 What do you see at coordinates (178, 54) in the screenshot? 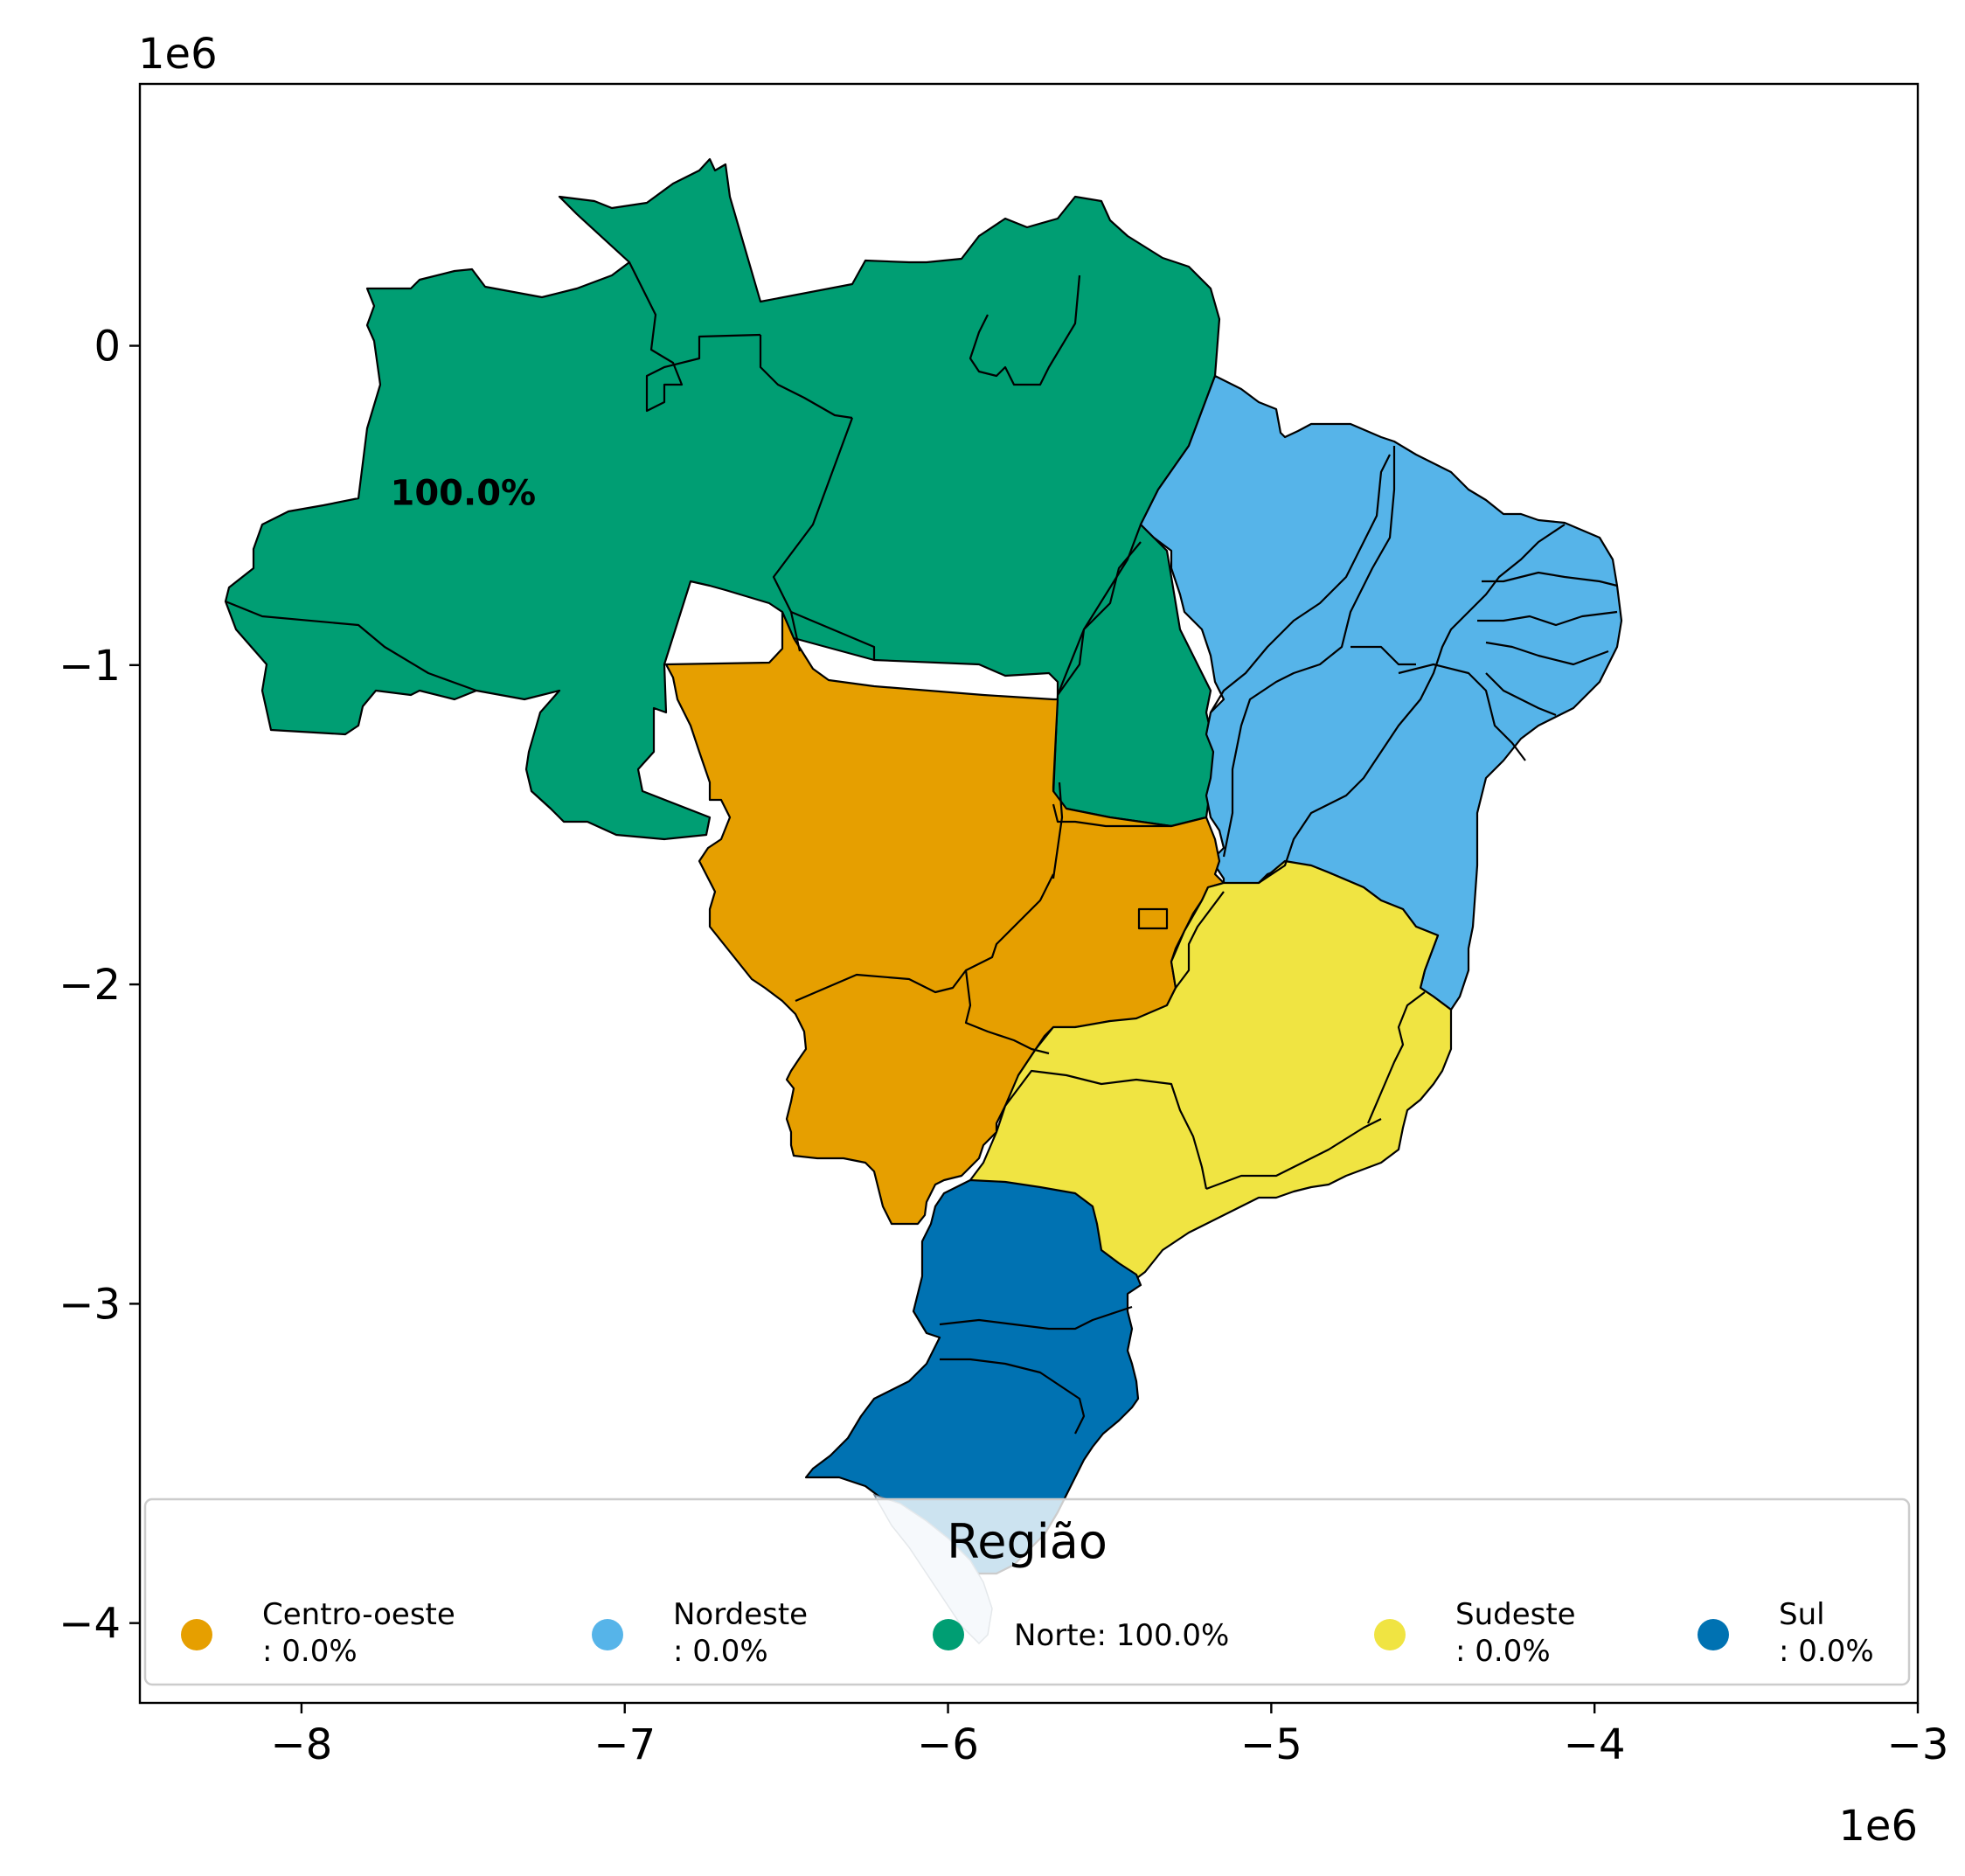
I see `y-offset-label: 1e6` at bounding box center [178, 54].